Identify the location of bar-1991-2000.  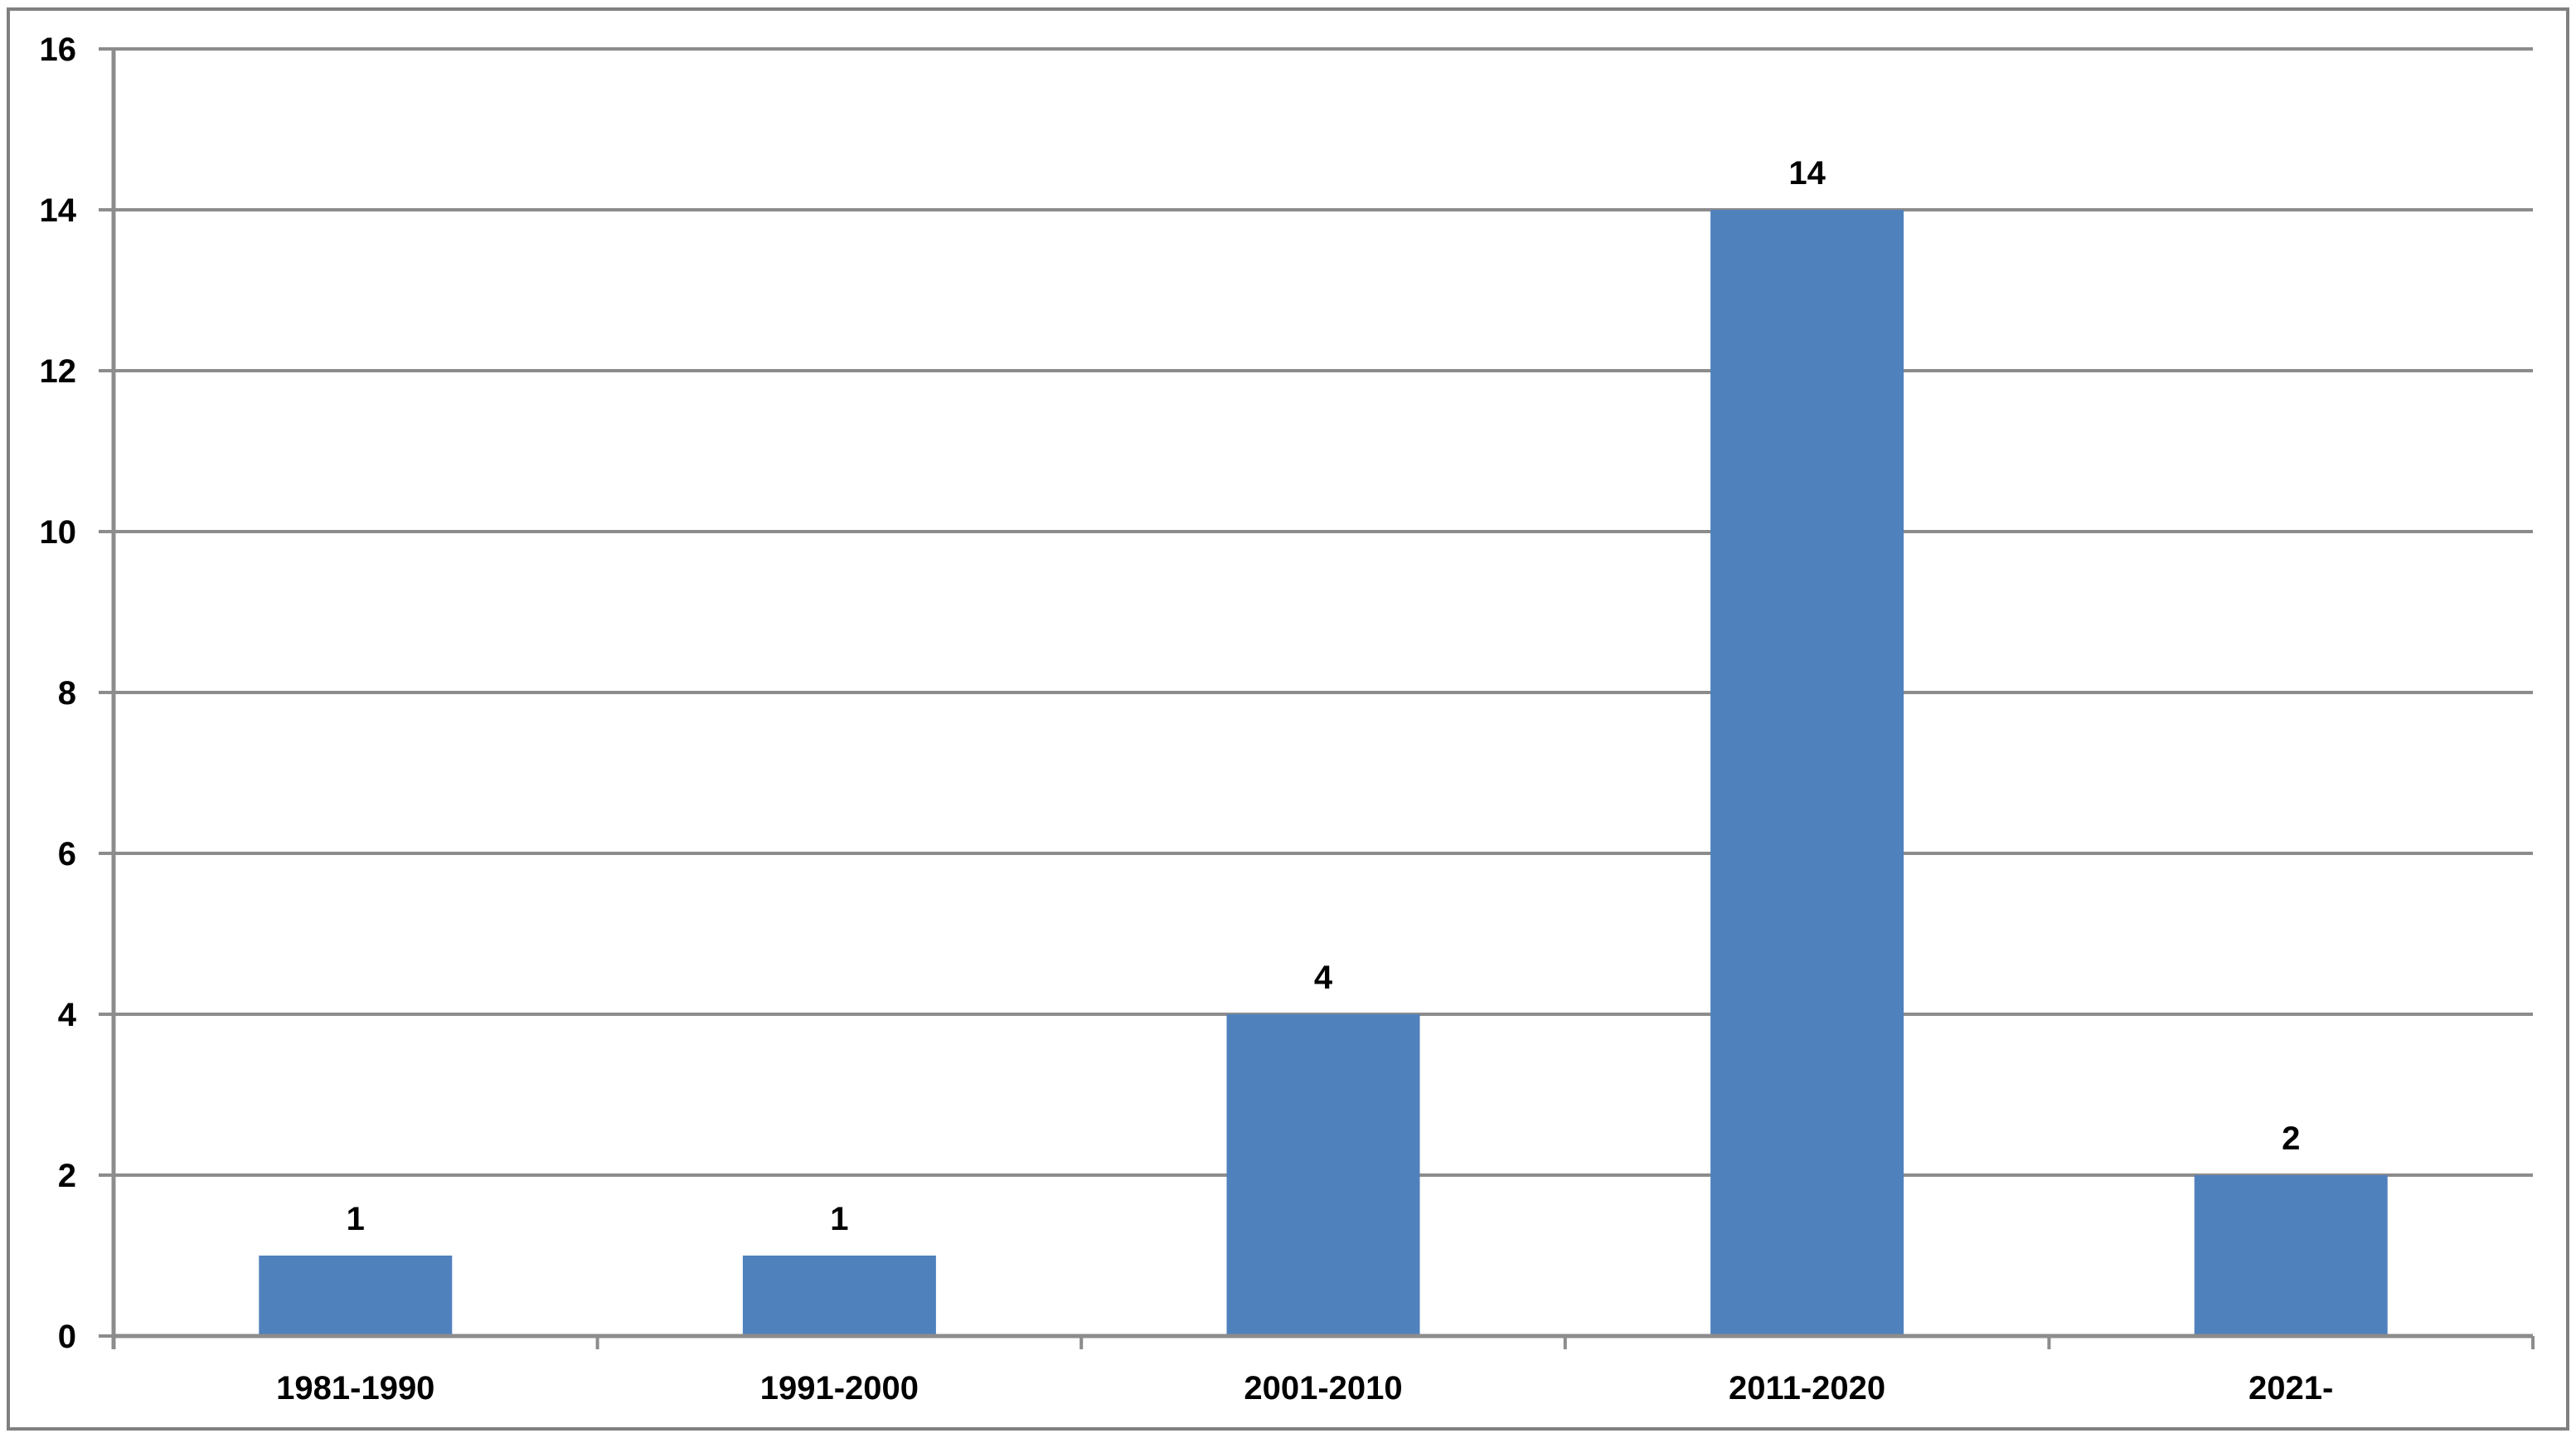
(839, 1296).